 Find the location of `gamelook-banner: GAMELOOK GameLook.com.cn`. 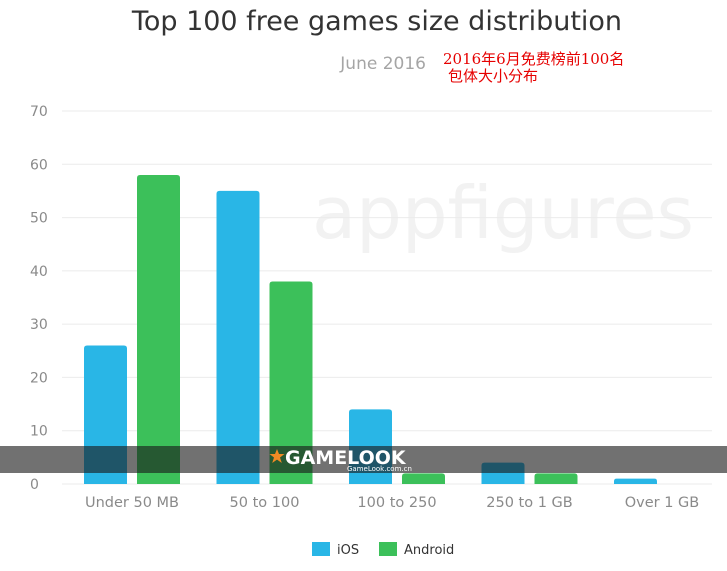

gamelook-banner: GAMELOOK GameLook.com.cn is located at coordinates (363, 459).